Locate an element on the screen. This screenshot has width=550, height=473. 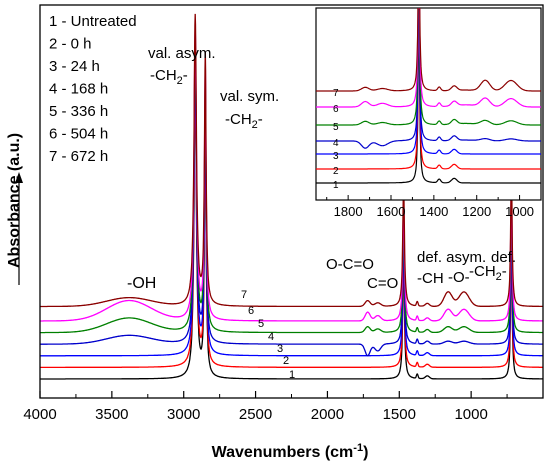
x-tick-label: 2000 is located at coordinates (327, 414).